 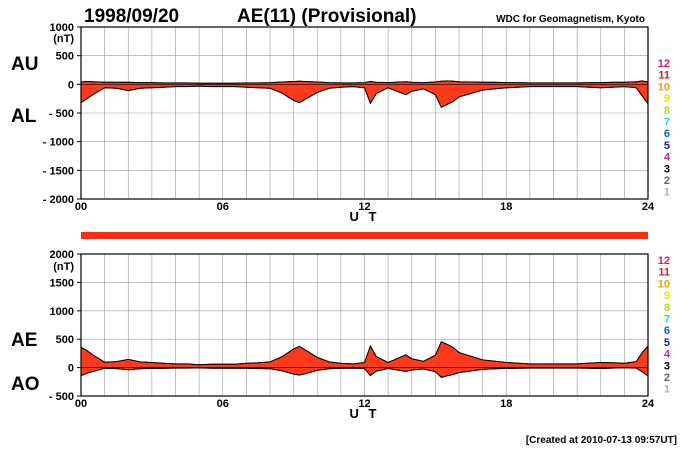 What do you see at coordinates (25, 384) in the screenshot?
I see `series-label-ao: AO` at bounding box center [25, 384].